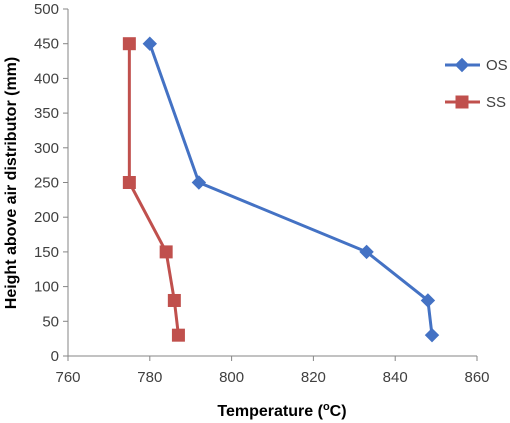  What do you see at coordinates (55, 356) in the screenshot?
I see `y-tick-label: 0` at bounding box center [55, 356].